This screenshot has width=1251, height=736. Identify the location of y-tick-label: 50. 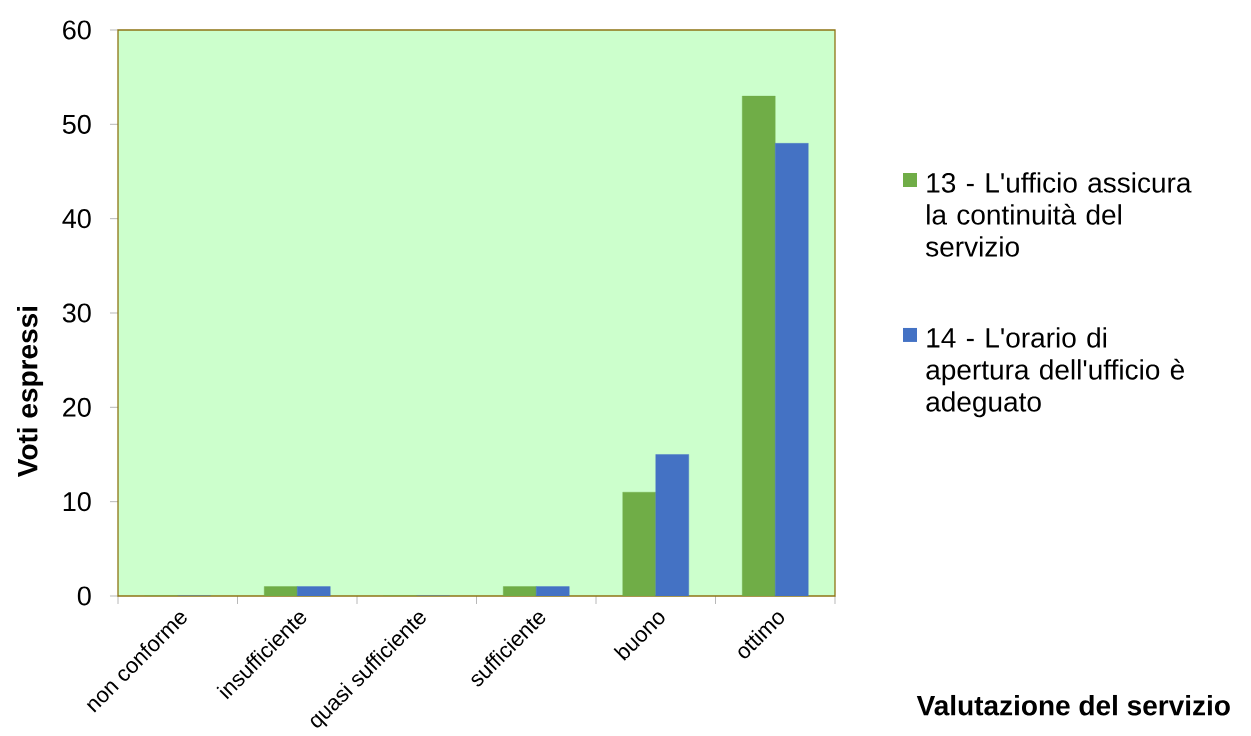
(76, 124).